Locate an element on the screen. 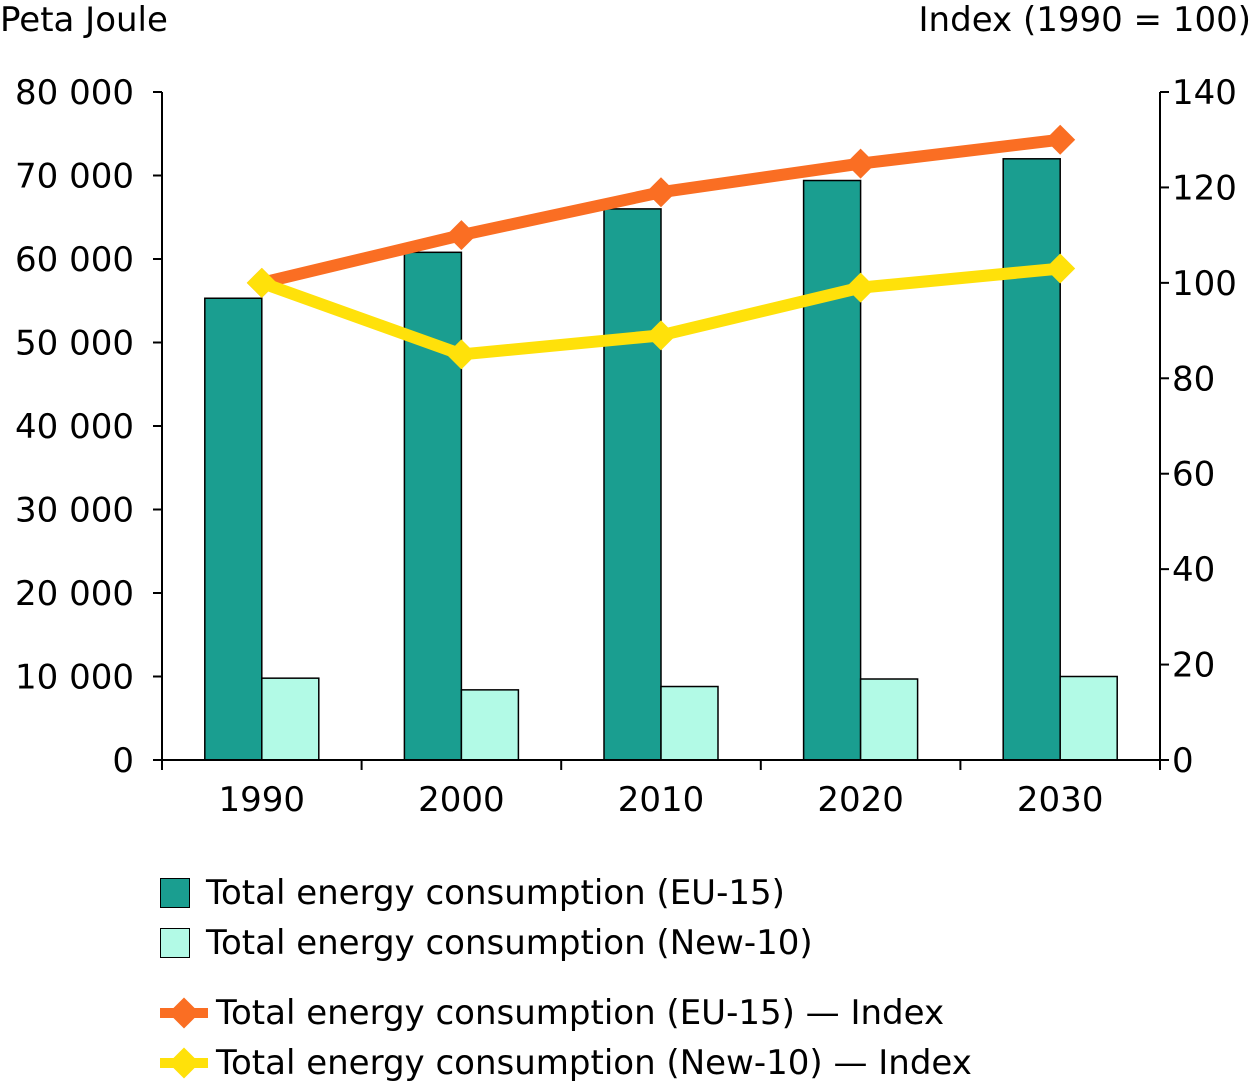 This screenshot has width=1255, height=1089. marker-eu15-index-2000 is located at coordinates (461, 235).